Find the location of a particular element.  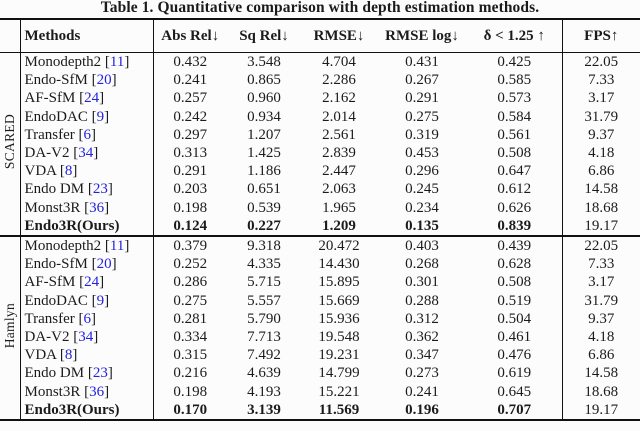

metric-value: 0.707 is located at coordinates (514, 409).